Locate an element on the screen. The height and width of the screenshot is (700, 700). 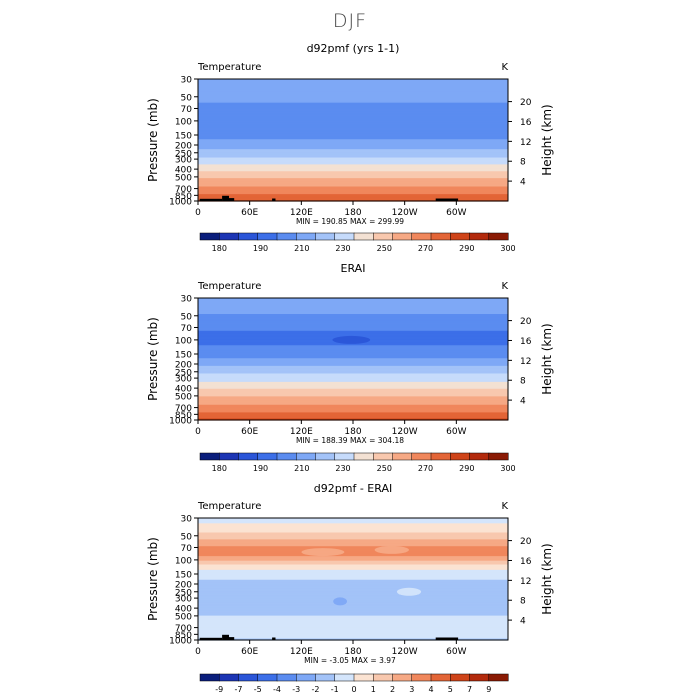
topography-block is located at coordinates (232, 638).